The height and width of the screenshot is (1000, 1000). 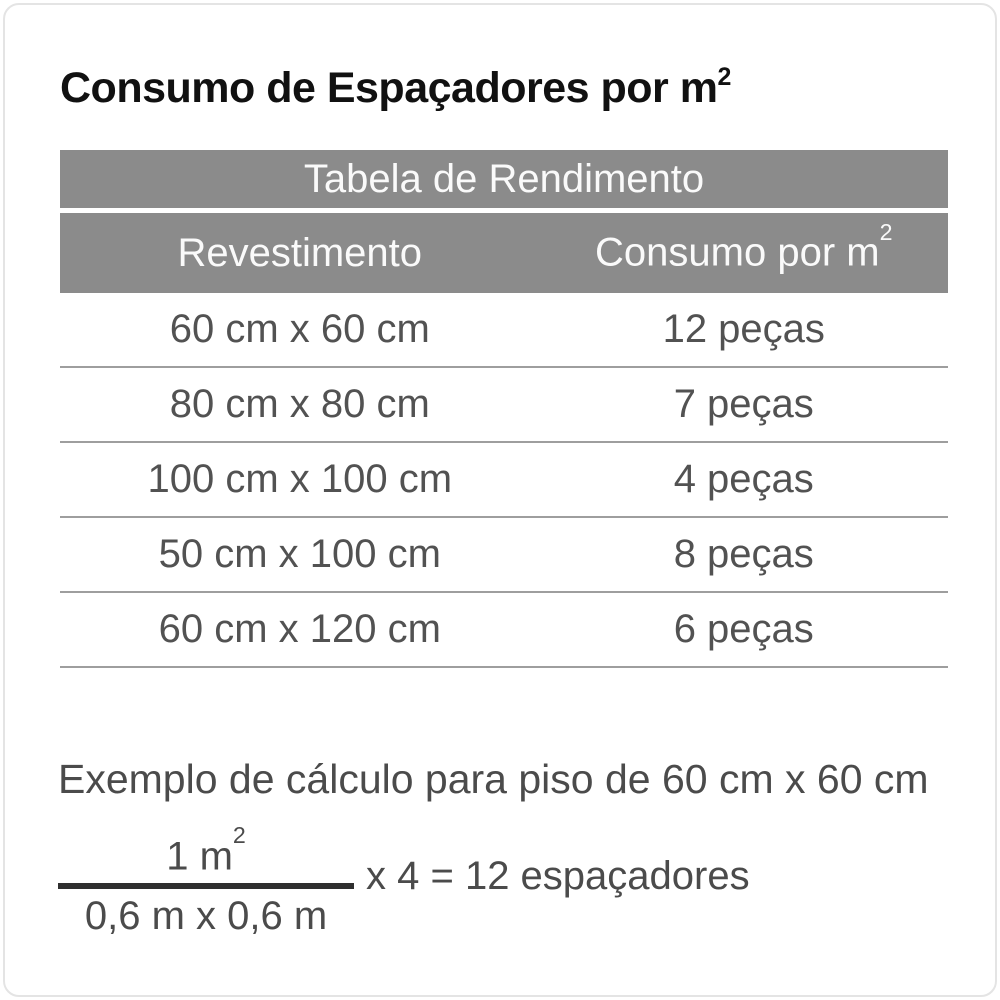 I want to click on column-header-consumo: Consumo por m2, so click(x=744, y=247).